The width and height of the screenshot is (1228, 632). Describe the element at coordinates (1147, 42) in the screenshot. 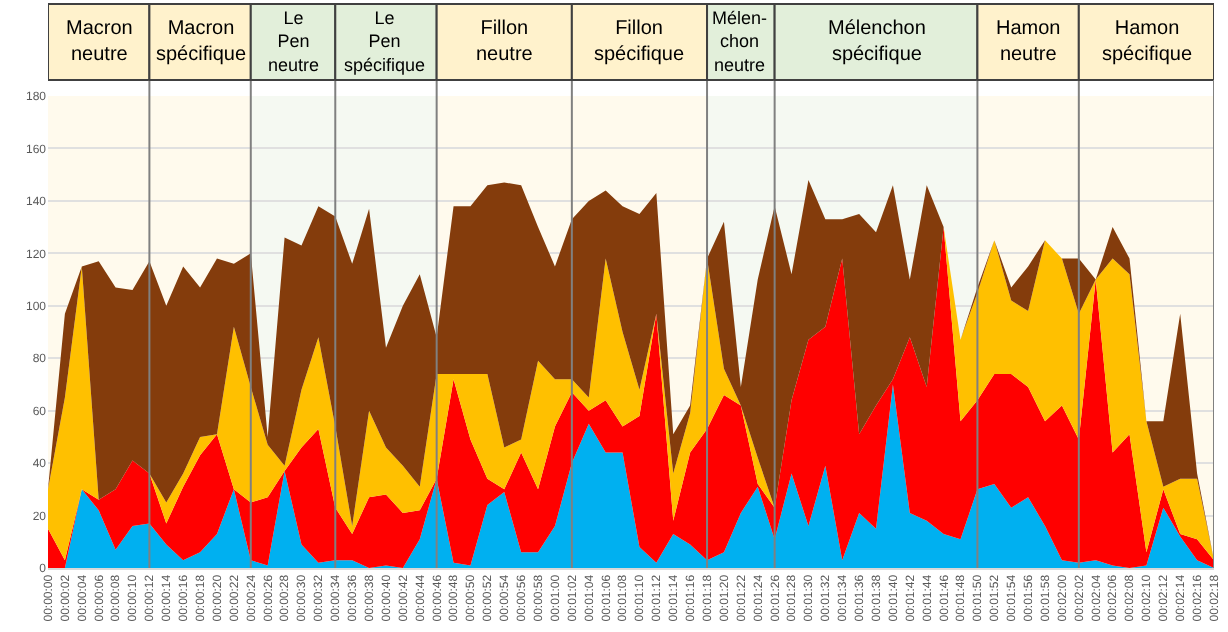

I see `band-label: Hamon spécifique` at that location.